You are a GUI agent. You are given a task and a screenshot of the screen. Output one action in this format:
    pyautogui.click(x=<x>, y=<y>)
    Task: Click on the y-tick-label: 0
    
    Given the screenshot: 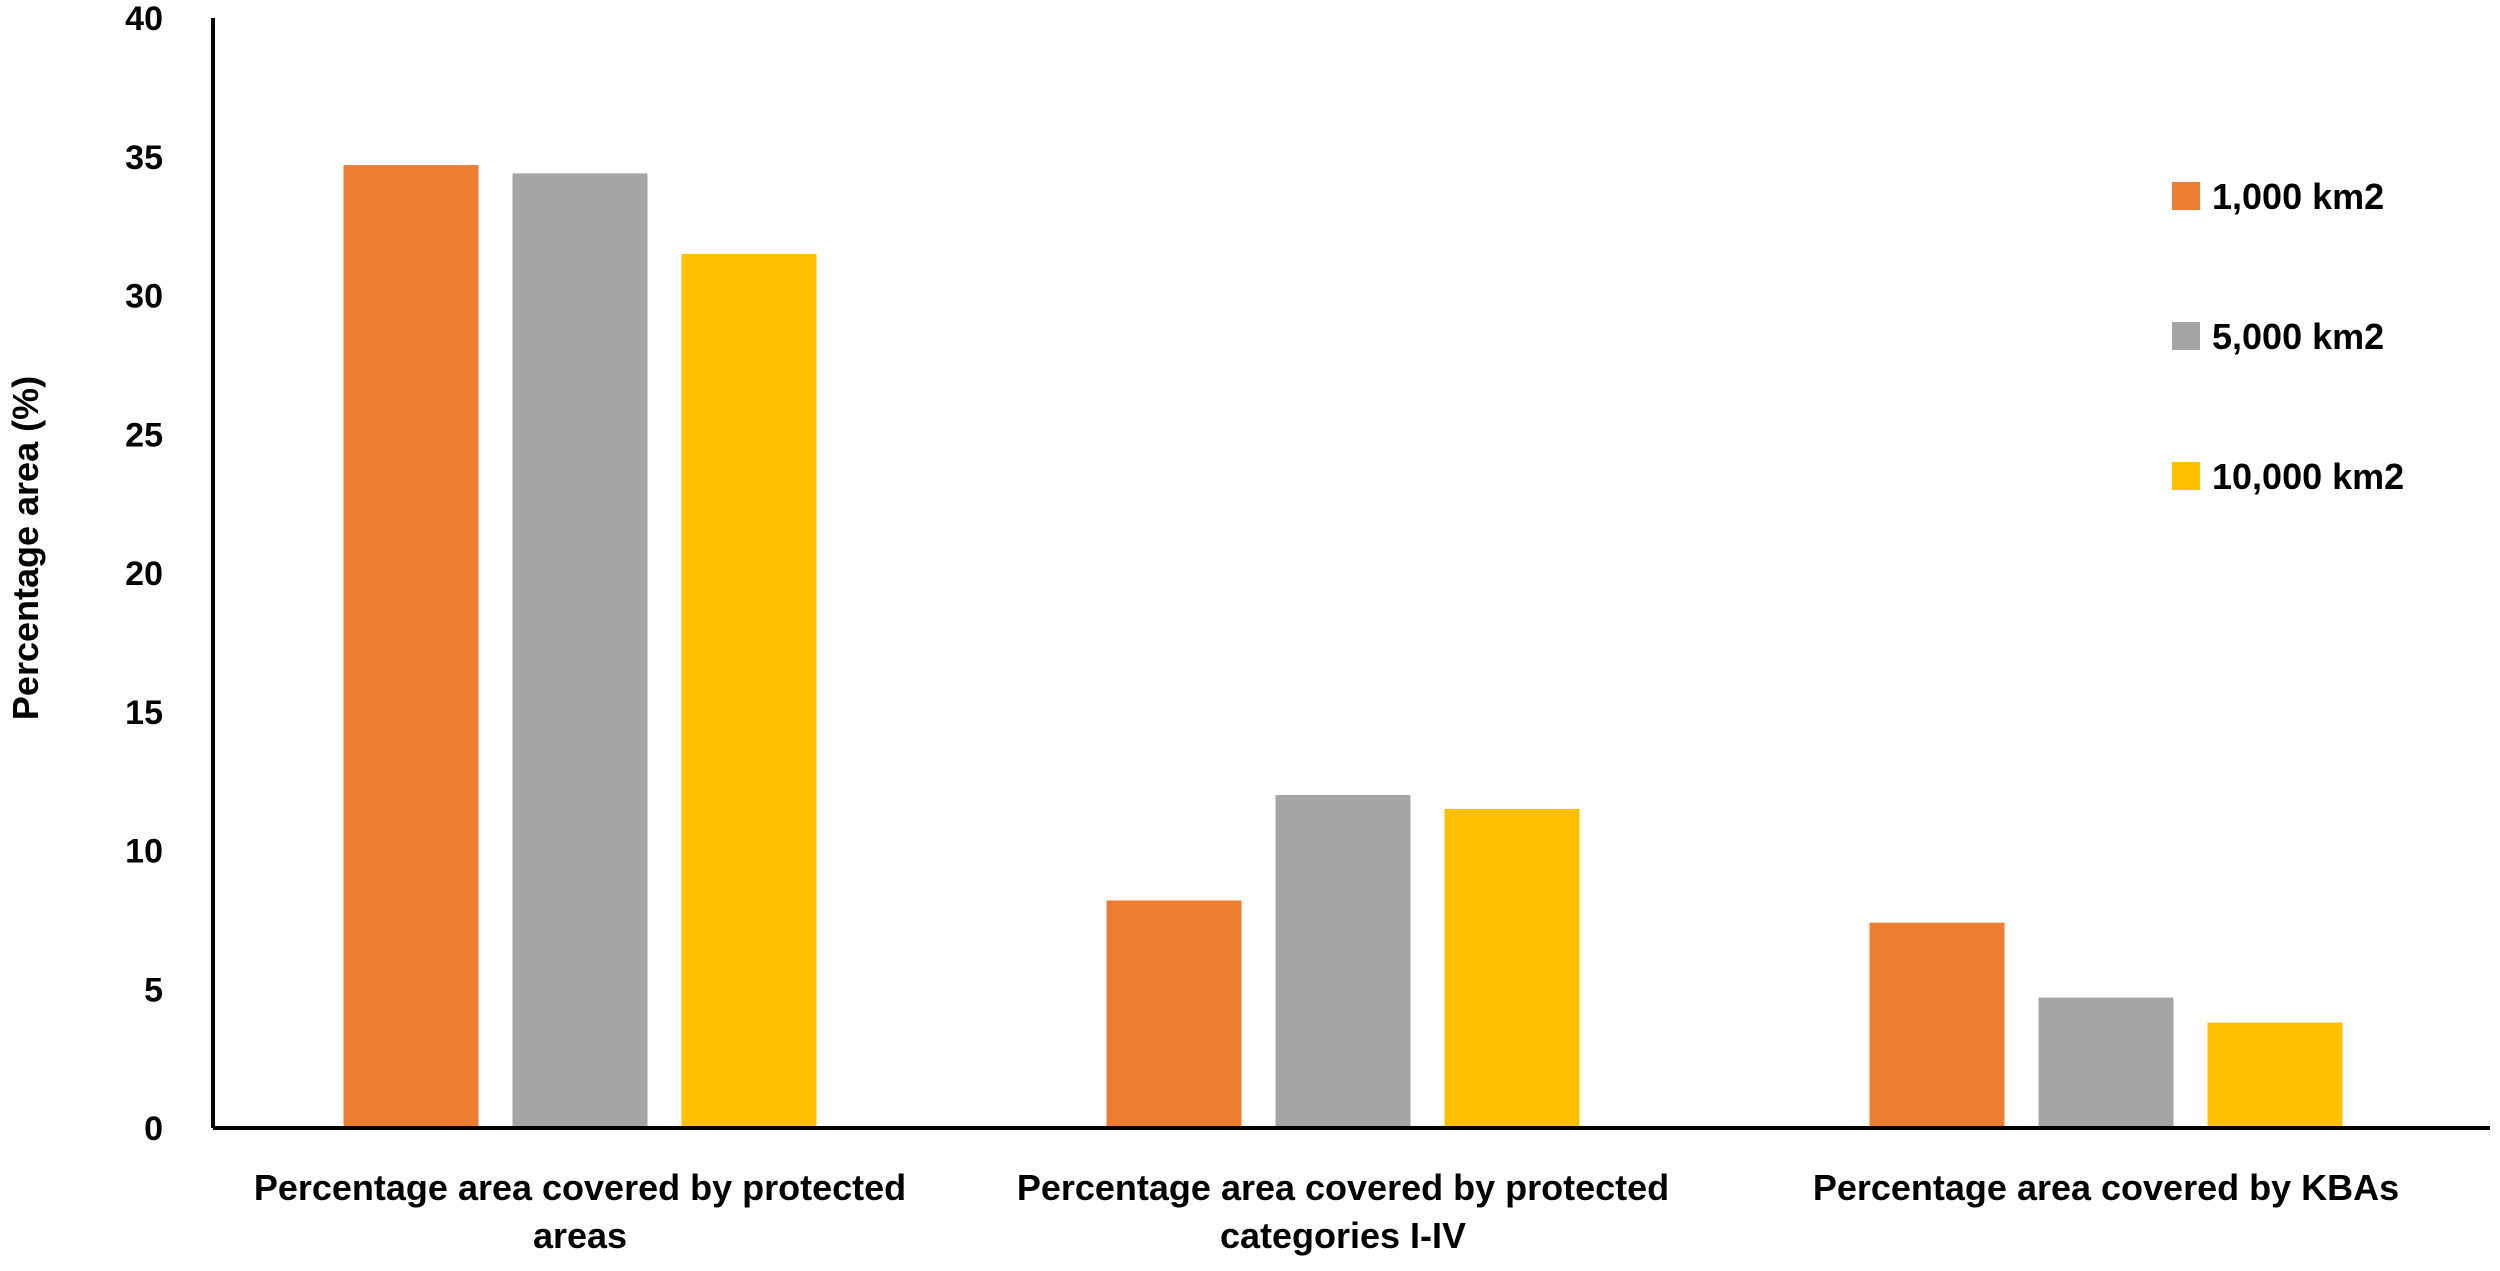 What is the action you would take?
    pyautogui.click(x=153, y=1129)
    